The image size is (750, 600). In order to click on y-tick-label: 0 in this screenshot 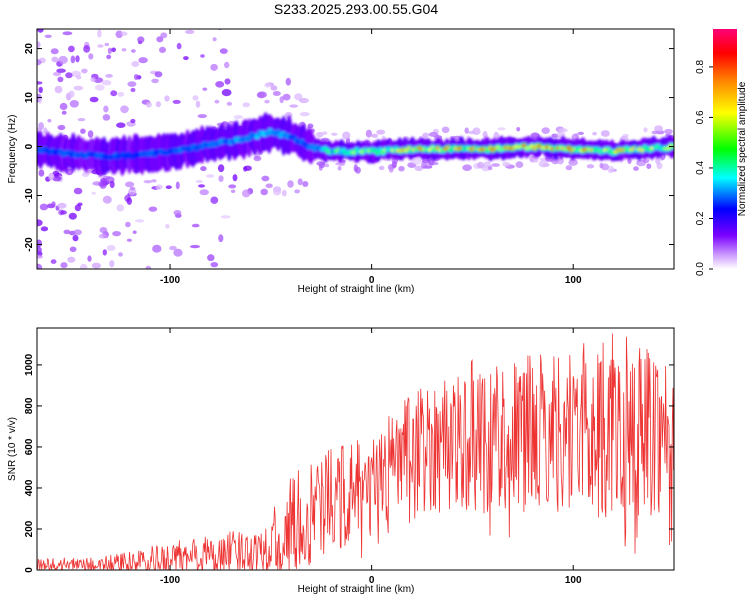, I will do `click(29, 570)`.